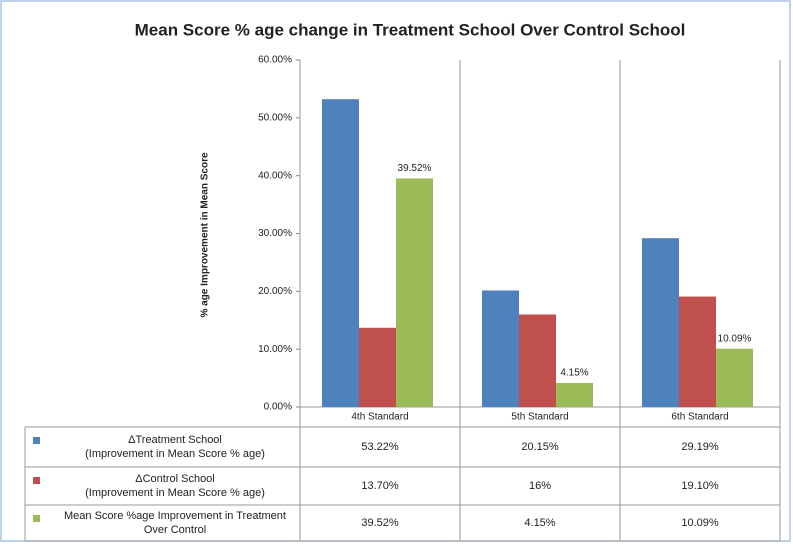  I want to click on x-tick-label: 5th Standard, so click(539, 417).